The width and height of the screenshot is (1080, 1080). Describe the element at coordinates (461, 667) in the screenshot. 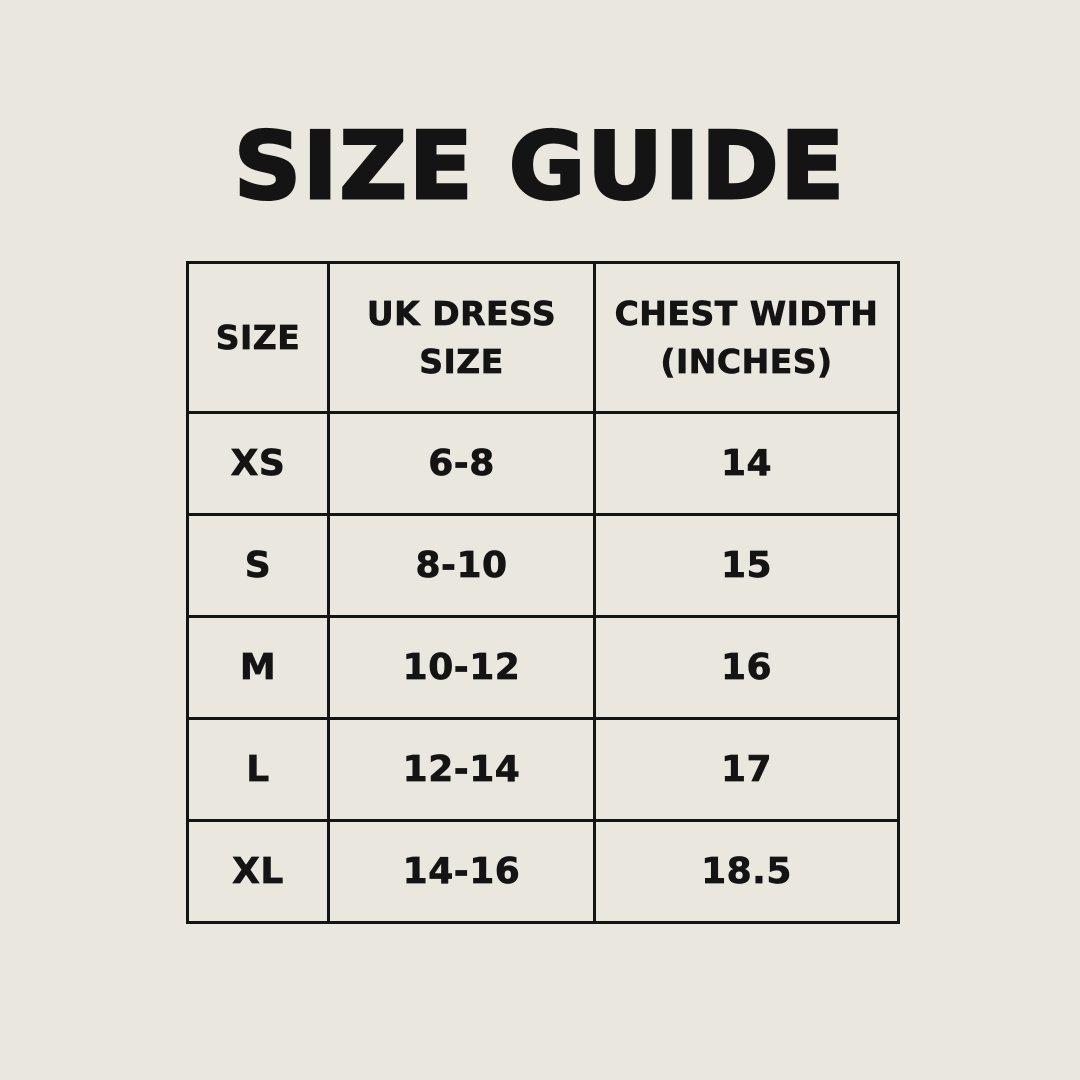

I see `cell-uk-dress-size: 10-12` at that location.